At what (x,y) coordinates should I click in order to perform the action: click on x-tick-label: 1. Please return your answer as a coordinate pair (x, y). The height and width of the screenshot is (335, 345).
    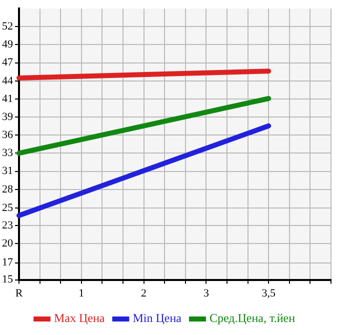
    Looking at the image, I should click on (81, 293).